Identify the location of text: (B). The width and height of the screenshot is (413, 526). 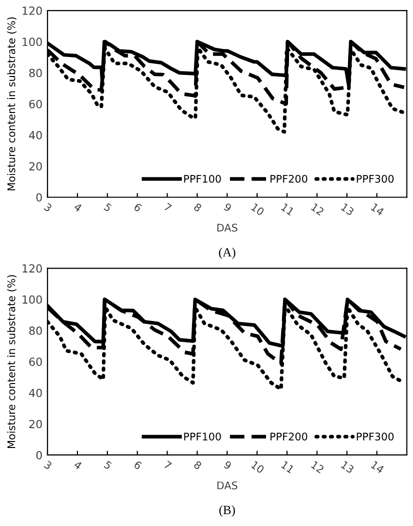
(227, 511).